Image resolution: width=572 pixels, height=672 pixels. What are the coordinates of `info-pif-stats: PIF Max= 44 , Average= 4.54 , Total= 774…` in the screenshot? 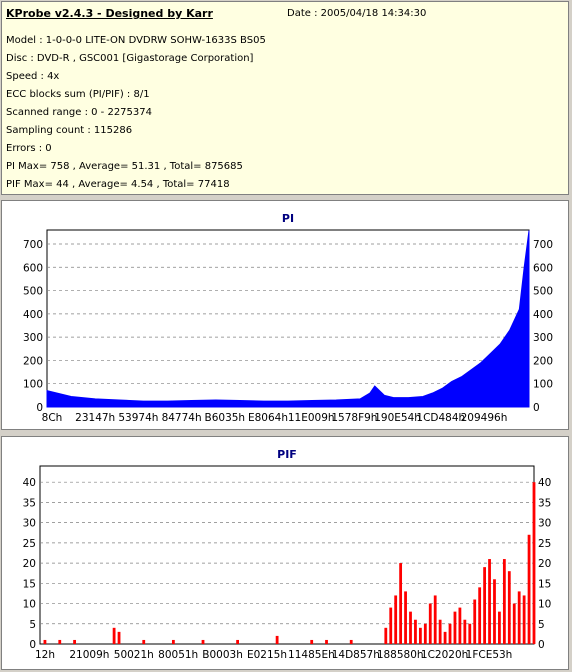 It's located at (118, 184).